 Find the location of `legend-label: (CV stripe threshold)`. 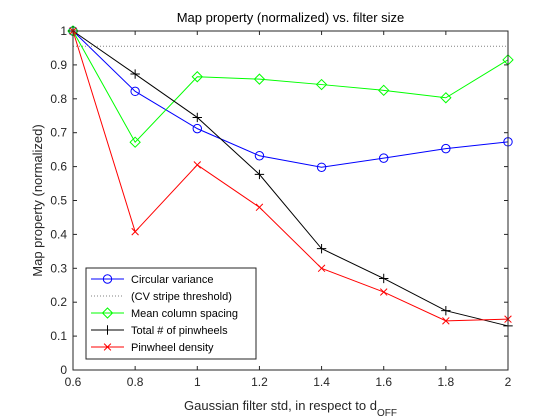

legend-label: (CV stripe threshold) is located at coordinates (181, 297).